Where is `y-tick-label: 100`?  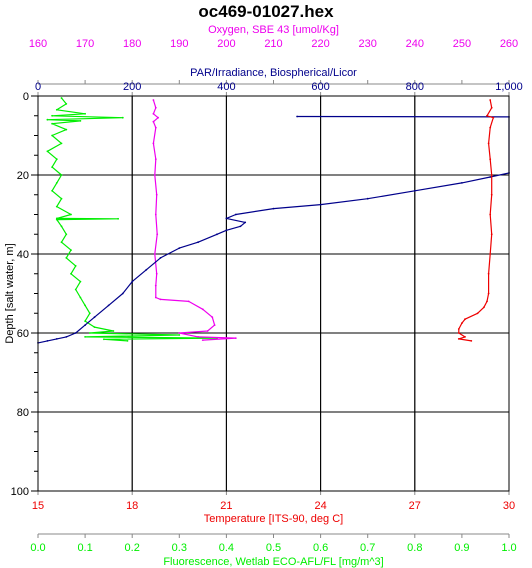 y-tick-label: 100 is located at coordinates (20, 492).